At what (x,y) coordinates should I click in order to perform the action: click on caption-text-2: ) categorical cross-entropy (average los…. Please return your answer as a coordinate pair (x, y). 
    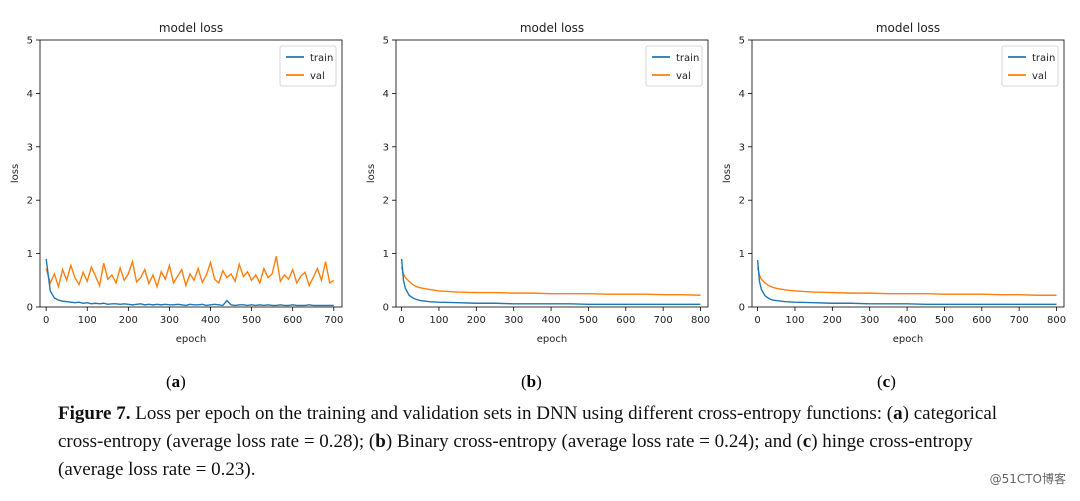
    Looking at the image, I should click on (528, 427).